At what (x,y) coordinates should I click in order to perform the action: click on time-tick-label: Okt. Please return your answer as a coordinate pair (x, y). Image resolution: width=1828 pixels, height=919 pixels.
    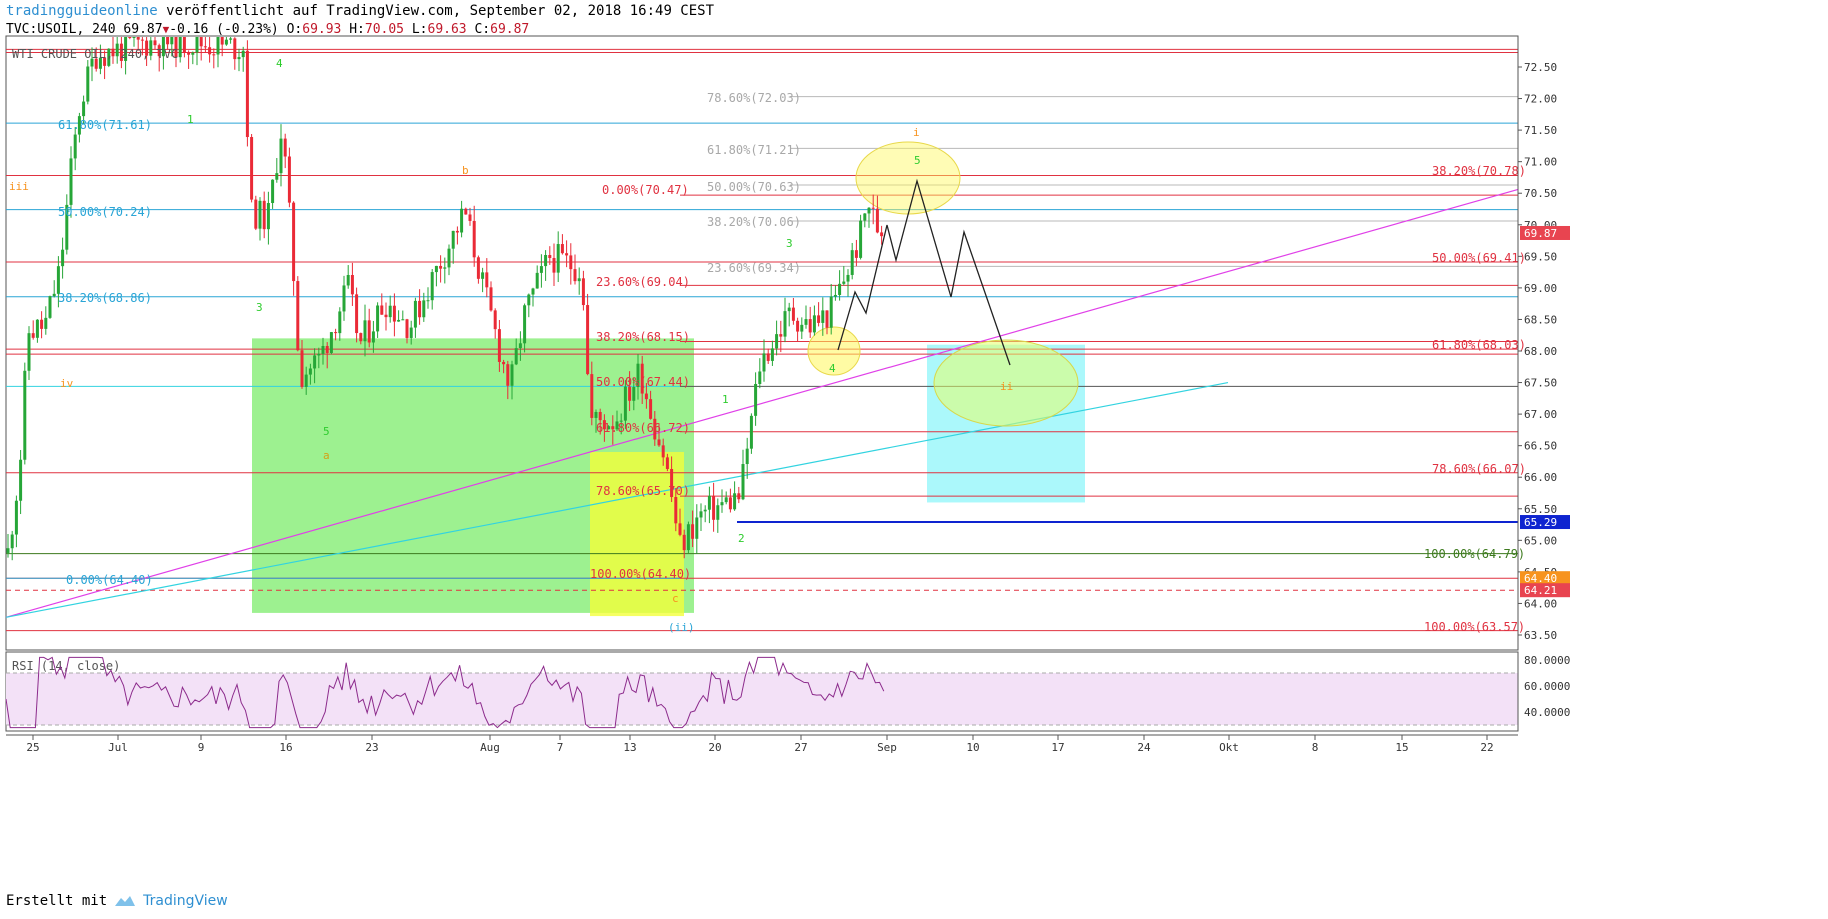
    Looking at the image, I should click on (1229, 747).